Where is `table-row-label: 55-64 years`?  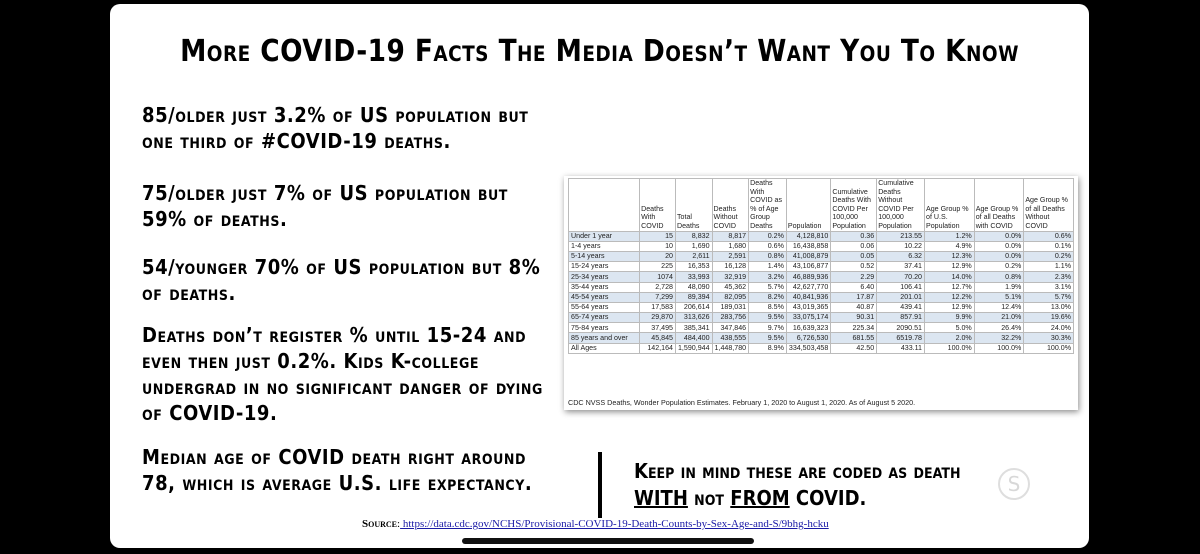 table-row-label: 55-64 years is located at coordinates (604, 307).